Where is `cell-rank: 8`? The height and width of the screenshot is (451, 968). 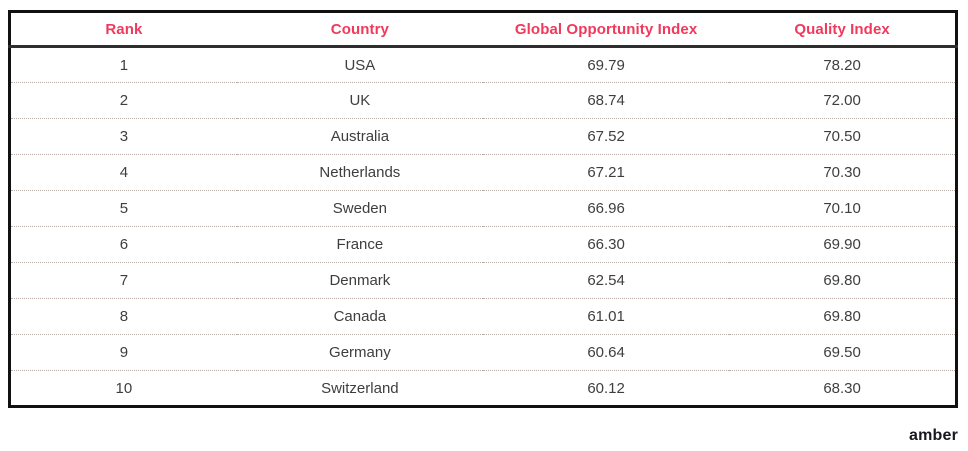 cell-rank: 8 is located at coordinates (123, 316).